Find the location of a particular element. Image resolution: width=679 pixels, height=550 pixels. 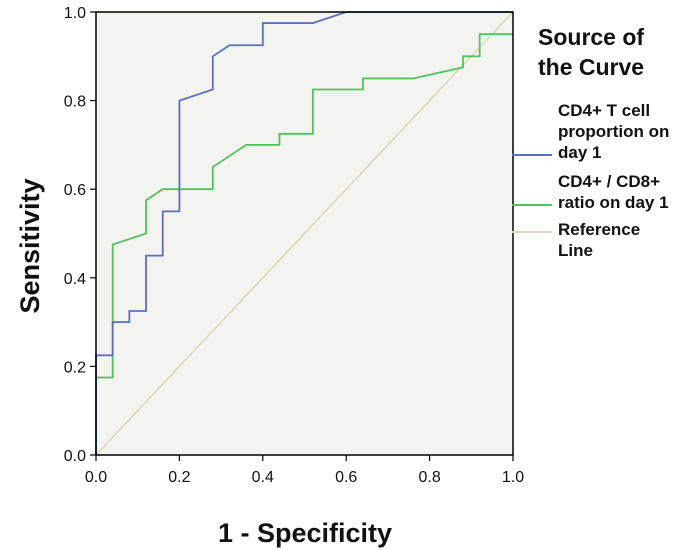

legend-item-reference-line: Reference Line is located at coordinates (595, 240).